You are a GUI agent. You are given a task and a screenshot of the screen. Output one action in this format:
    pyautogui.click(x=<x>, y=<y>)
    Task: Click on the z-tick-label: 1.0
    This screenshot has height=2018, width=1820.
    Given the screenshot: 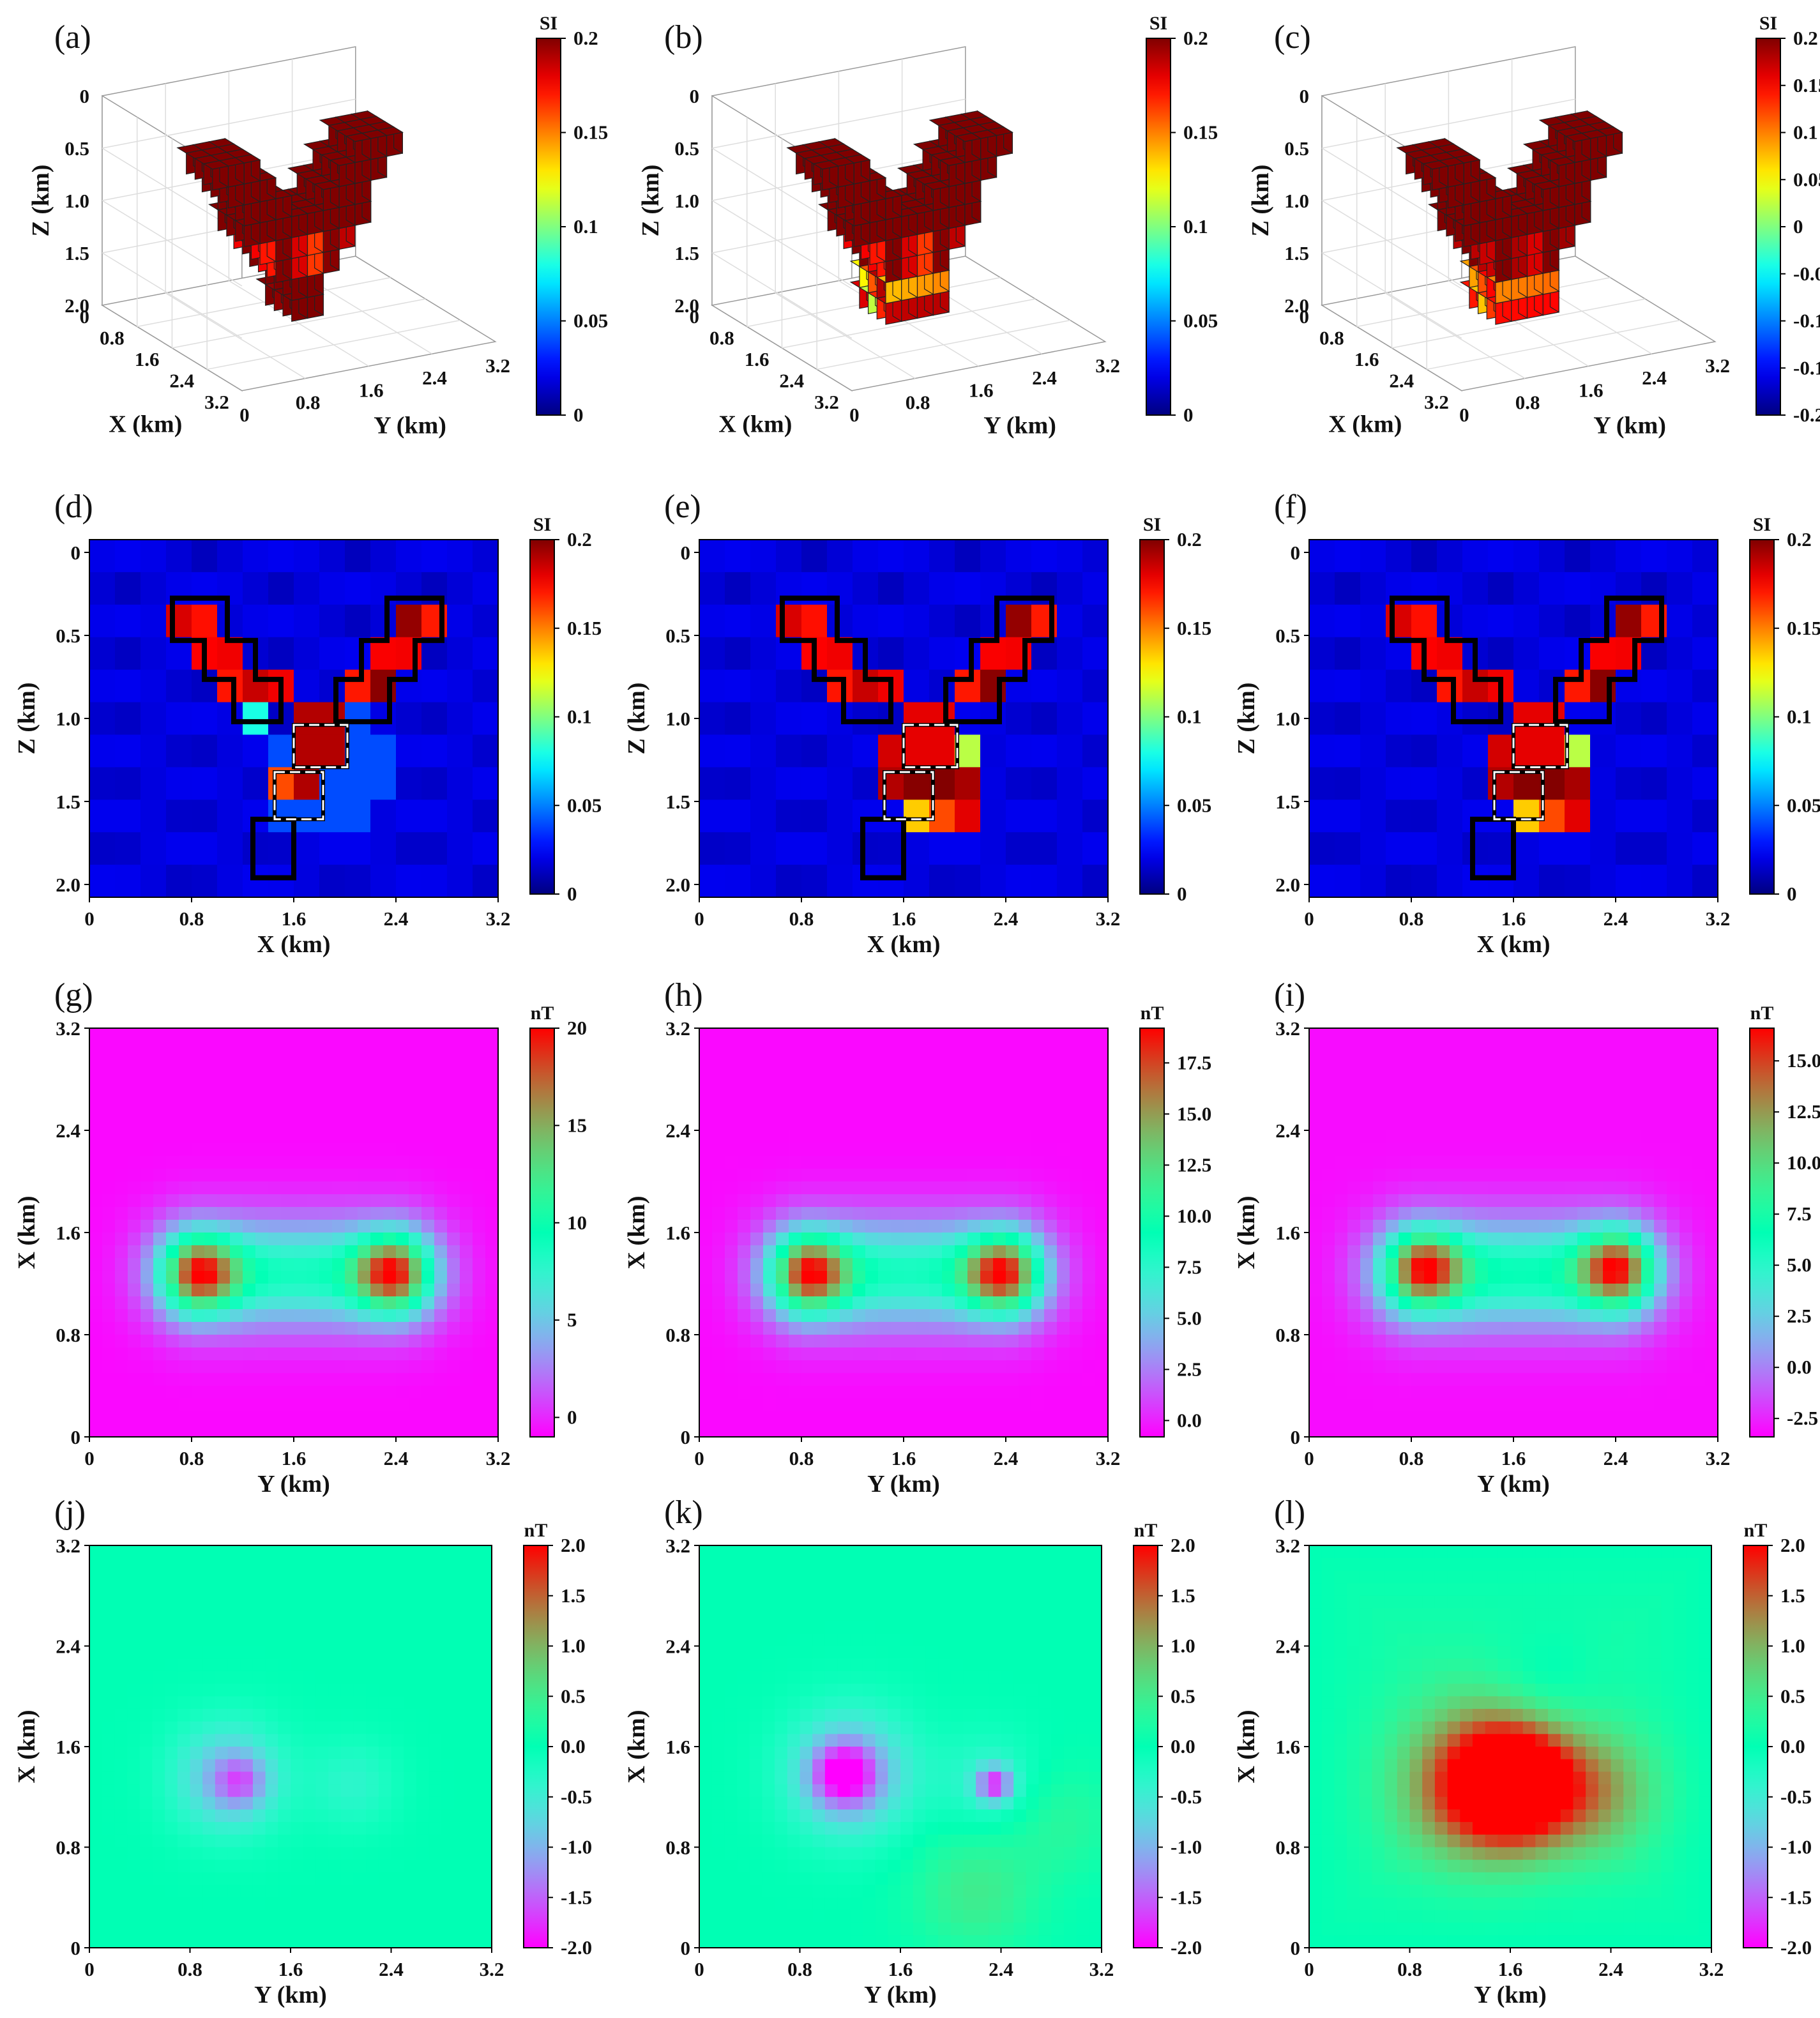 What is the action you would take?
    pyautogui.click(x=686, y=201)
    